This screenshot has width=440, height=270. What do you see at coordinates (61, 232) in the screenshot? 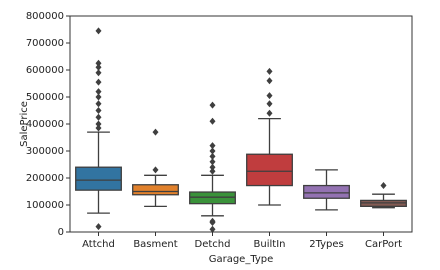
I see `y-tick-label: 0` at bounding box center [61, 232].